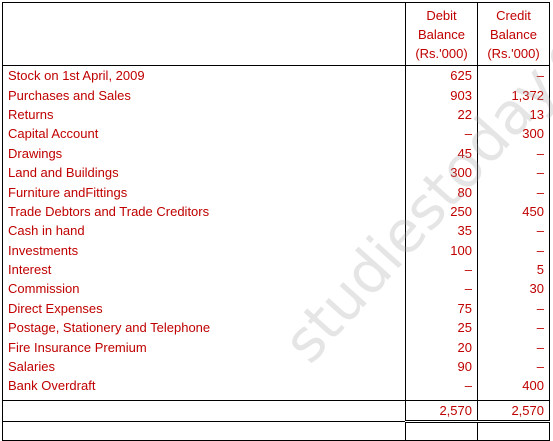  What do you see at coordinates (441, 411) in the screenshot?
I see `totals-debit: 2,570` at bounding box center [441, 411].